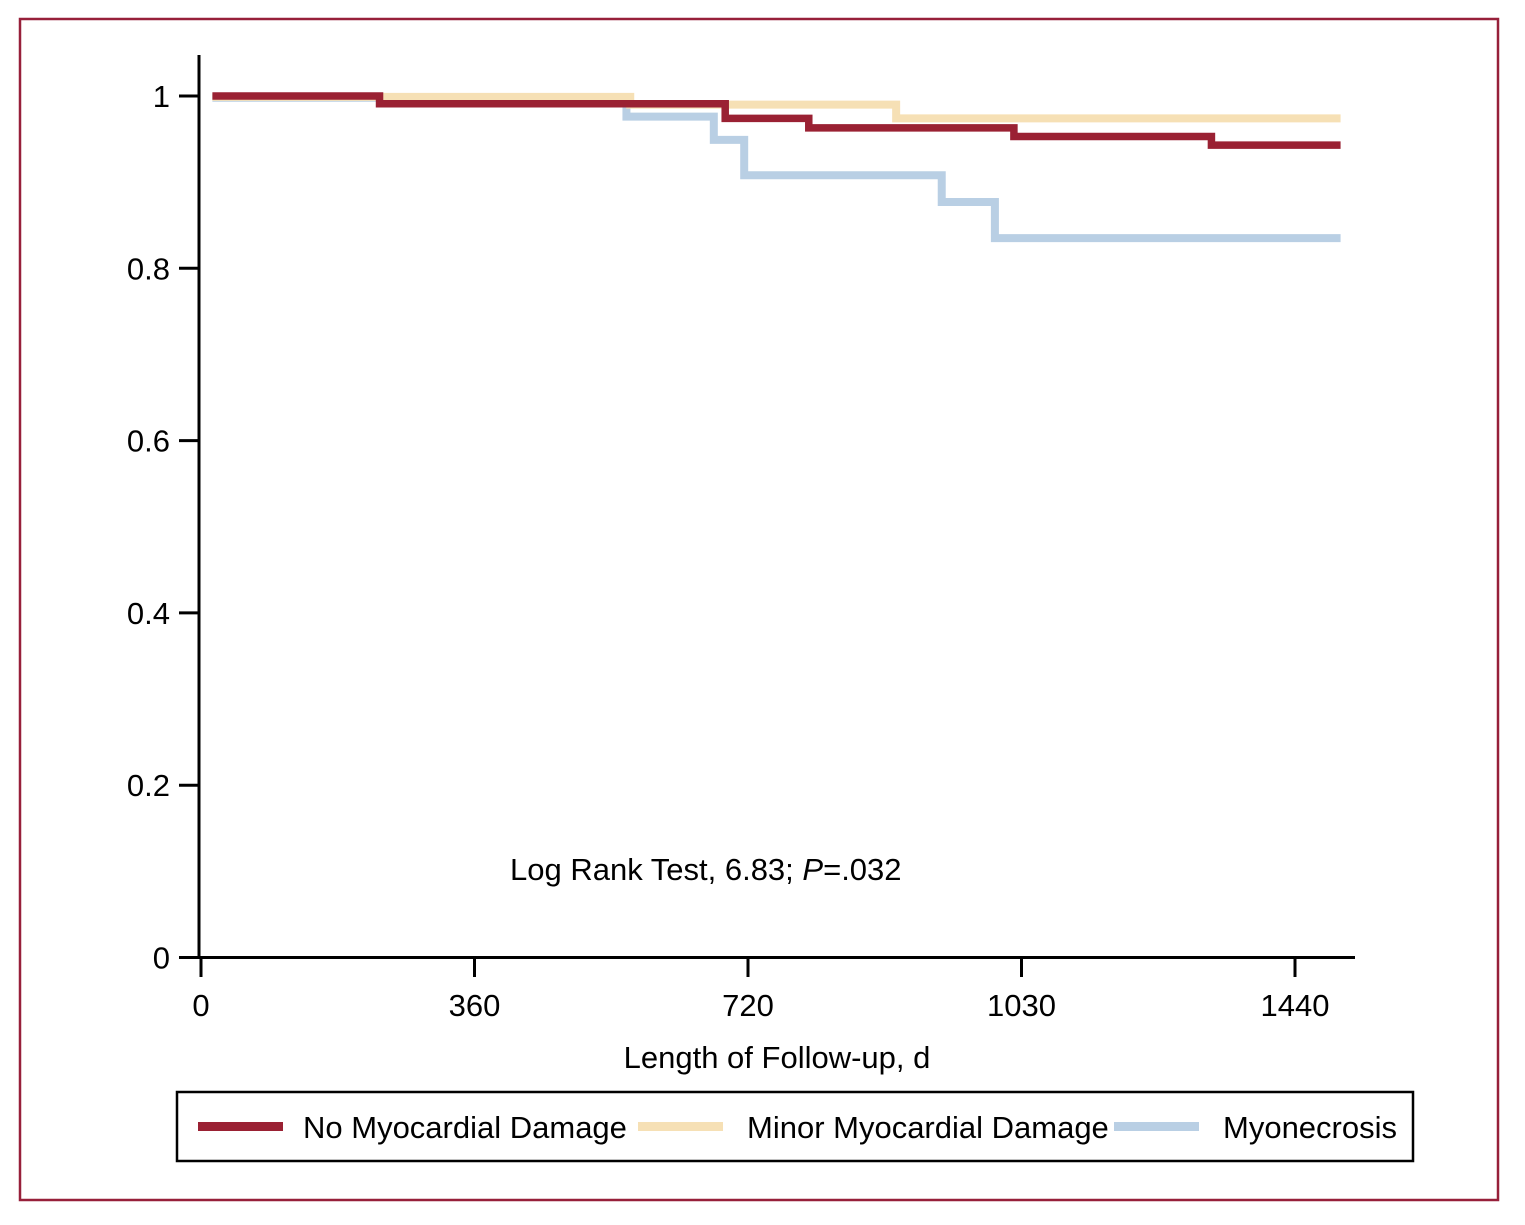 The width and height of the screenshot is (1525, 1225). What do you see at coordinates (777, 1057) in the screenshot?
I see `x-axis-label: Length of Follow-up, d` at bounding box center [777, 1057].